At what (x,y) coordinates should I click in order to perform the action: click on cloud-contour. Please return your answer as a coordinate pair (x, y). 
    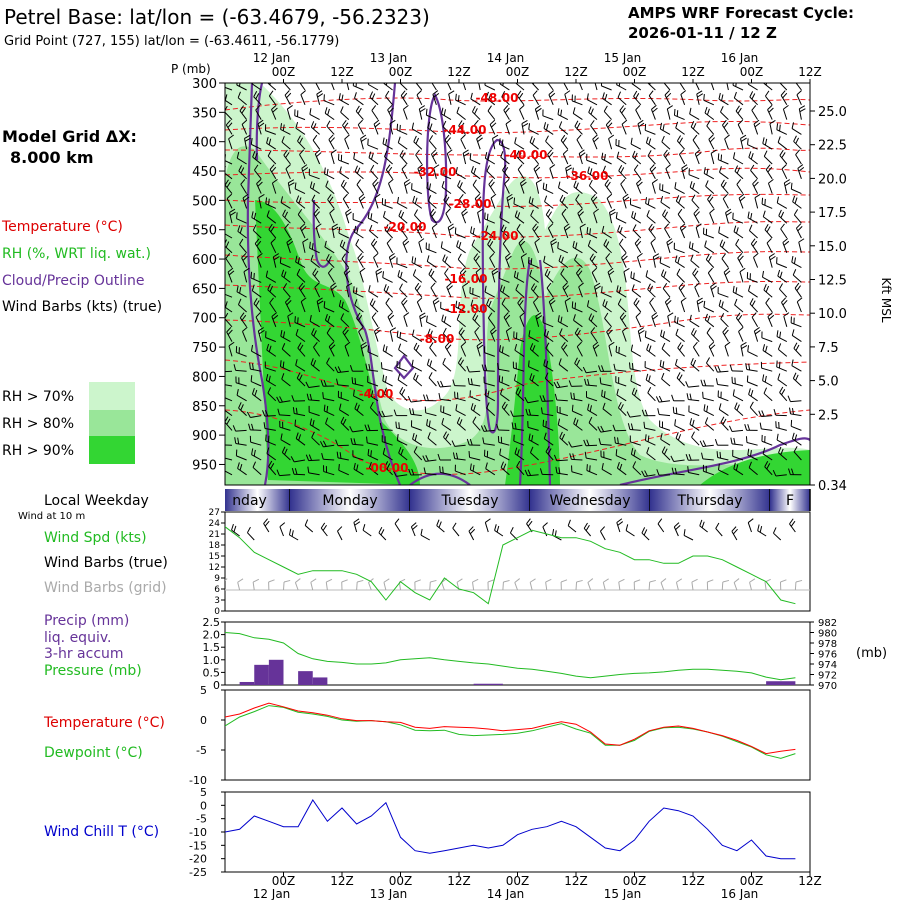
    Looking at the image, I should click on (259, 122).